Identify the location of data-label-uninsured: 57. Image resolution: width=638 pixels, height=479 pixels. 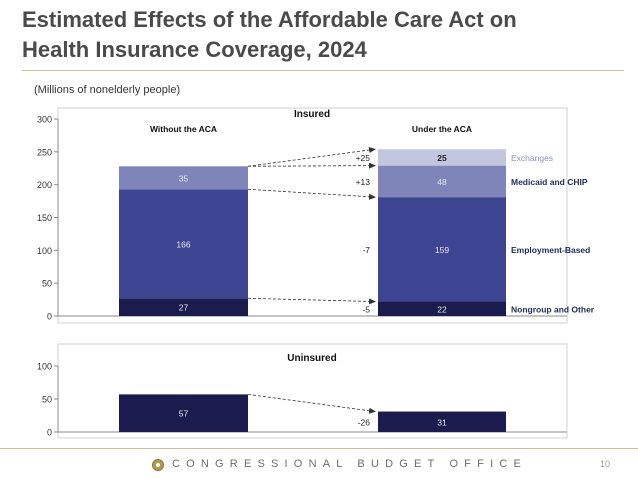
(184, 414).